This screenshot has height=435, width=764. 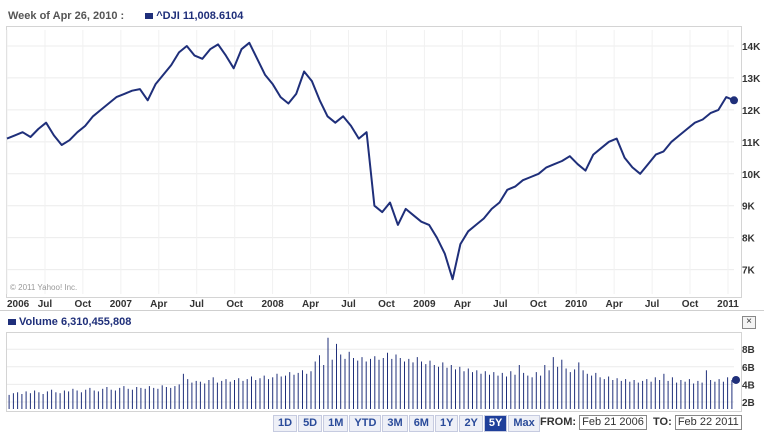 I want to click on volume-value: 6,310,455,808, so click(x=96, y=322).